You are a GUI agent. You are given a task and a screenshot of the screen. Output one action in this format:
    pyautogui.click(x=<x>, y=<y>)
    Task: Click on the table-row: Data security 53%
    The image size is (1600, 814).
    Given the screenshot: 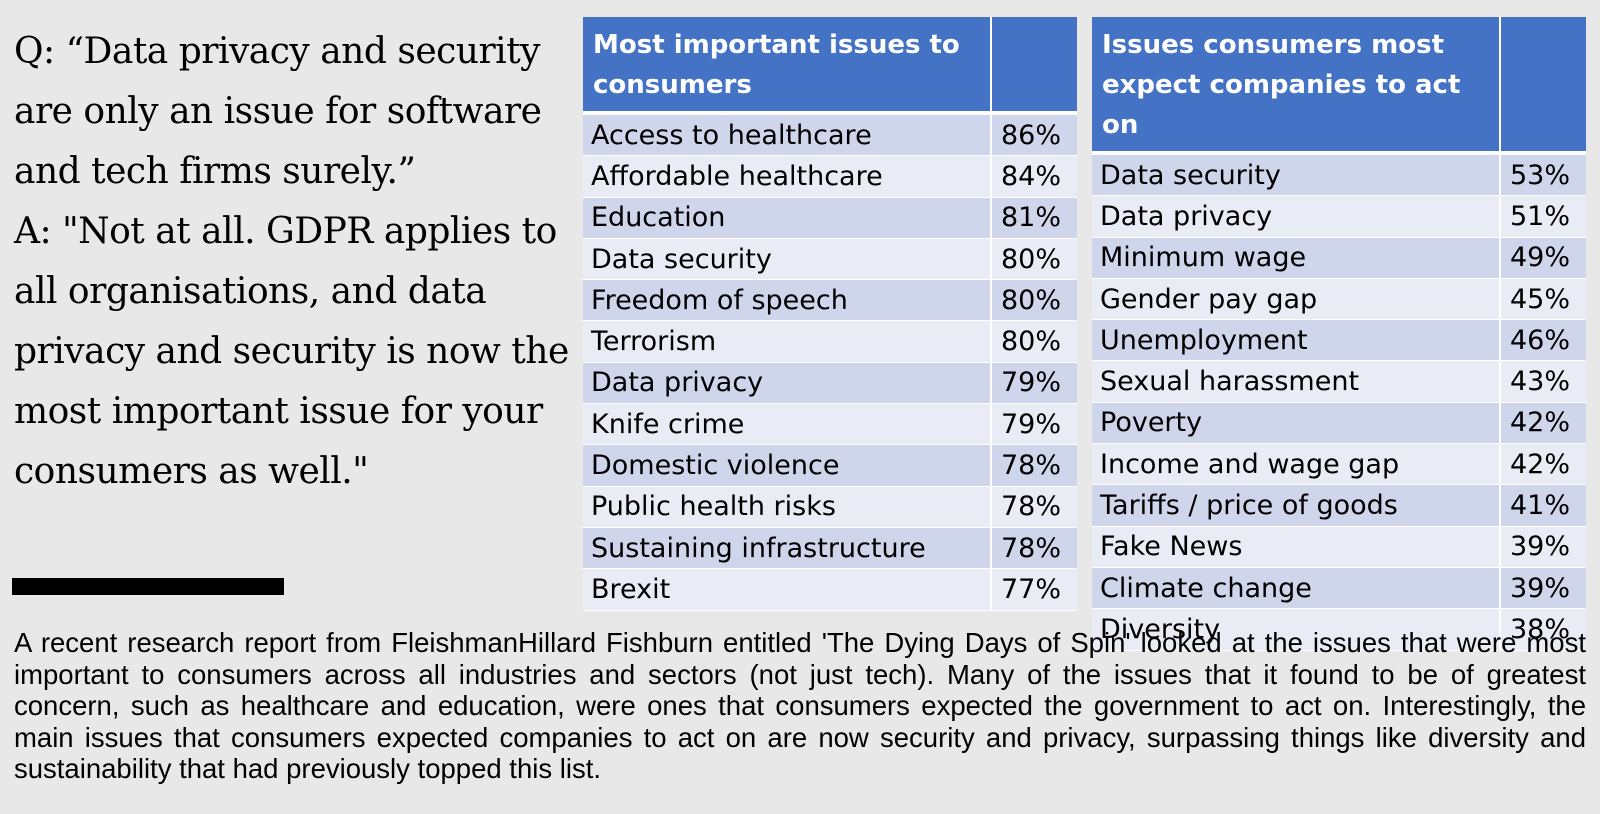 What is the action you would take?
    pyautogui.click(x=1339, y=176)
    